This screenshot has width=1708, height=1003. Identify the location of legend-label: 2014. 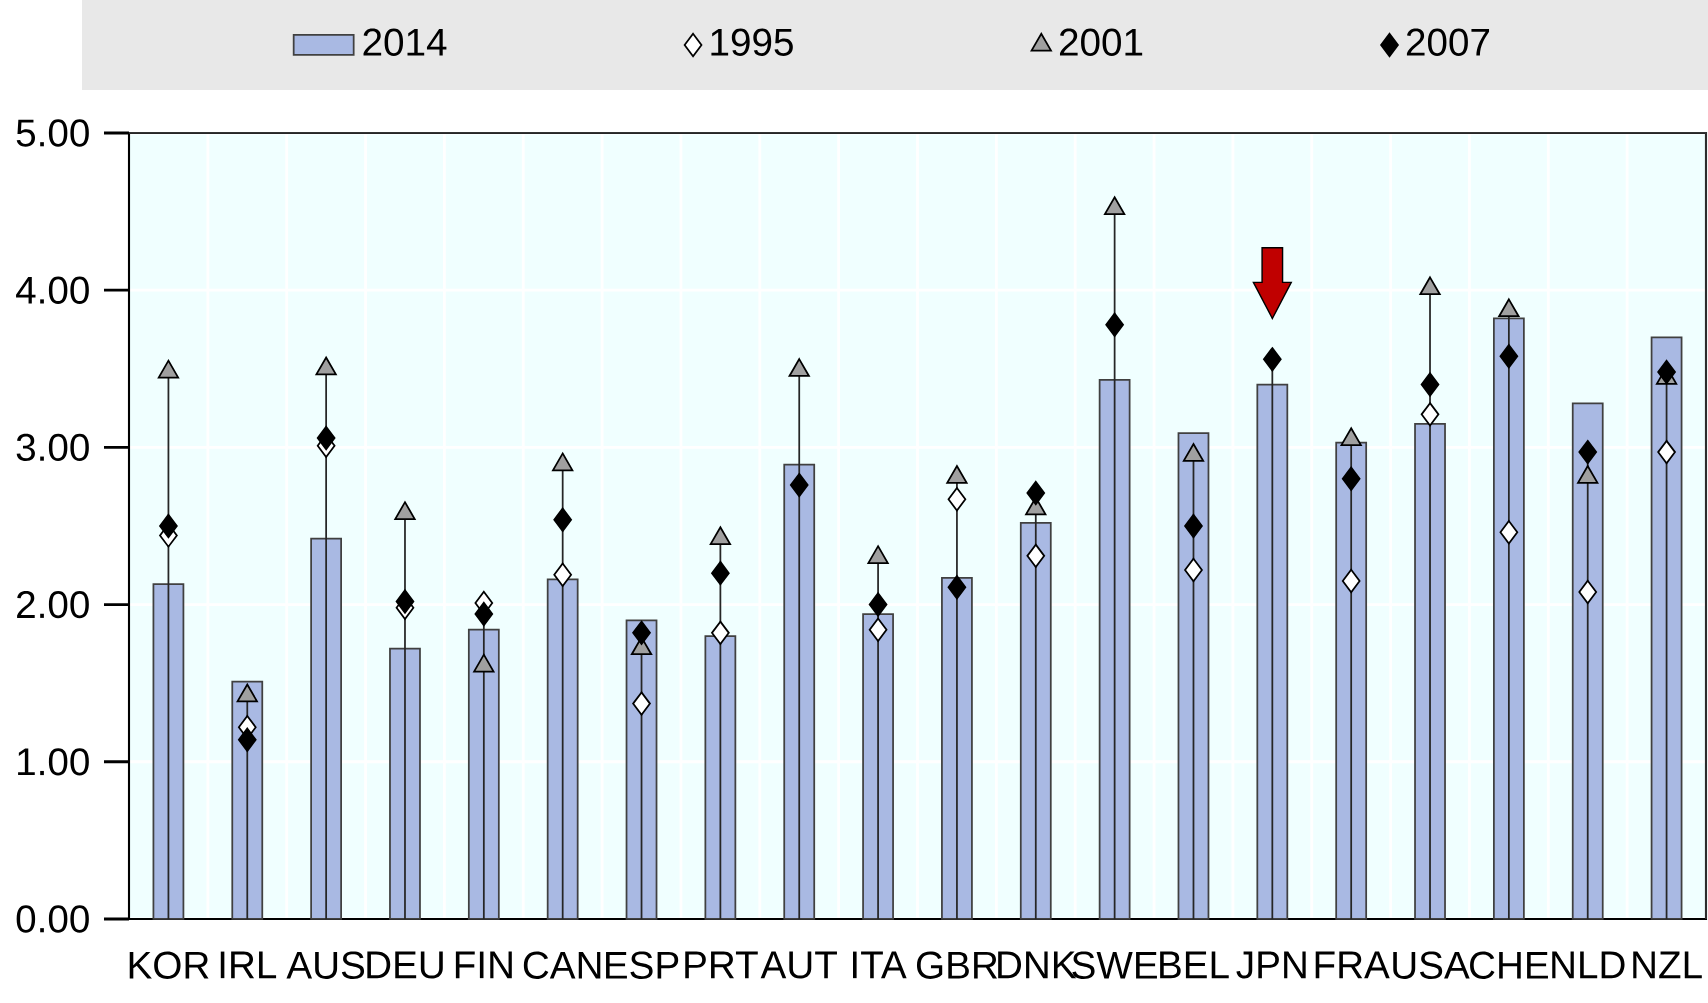
(405, 42).